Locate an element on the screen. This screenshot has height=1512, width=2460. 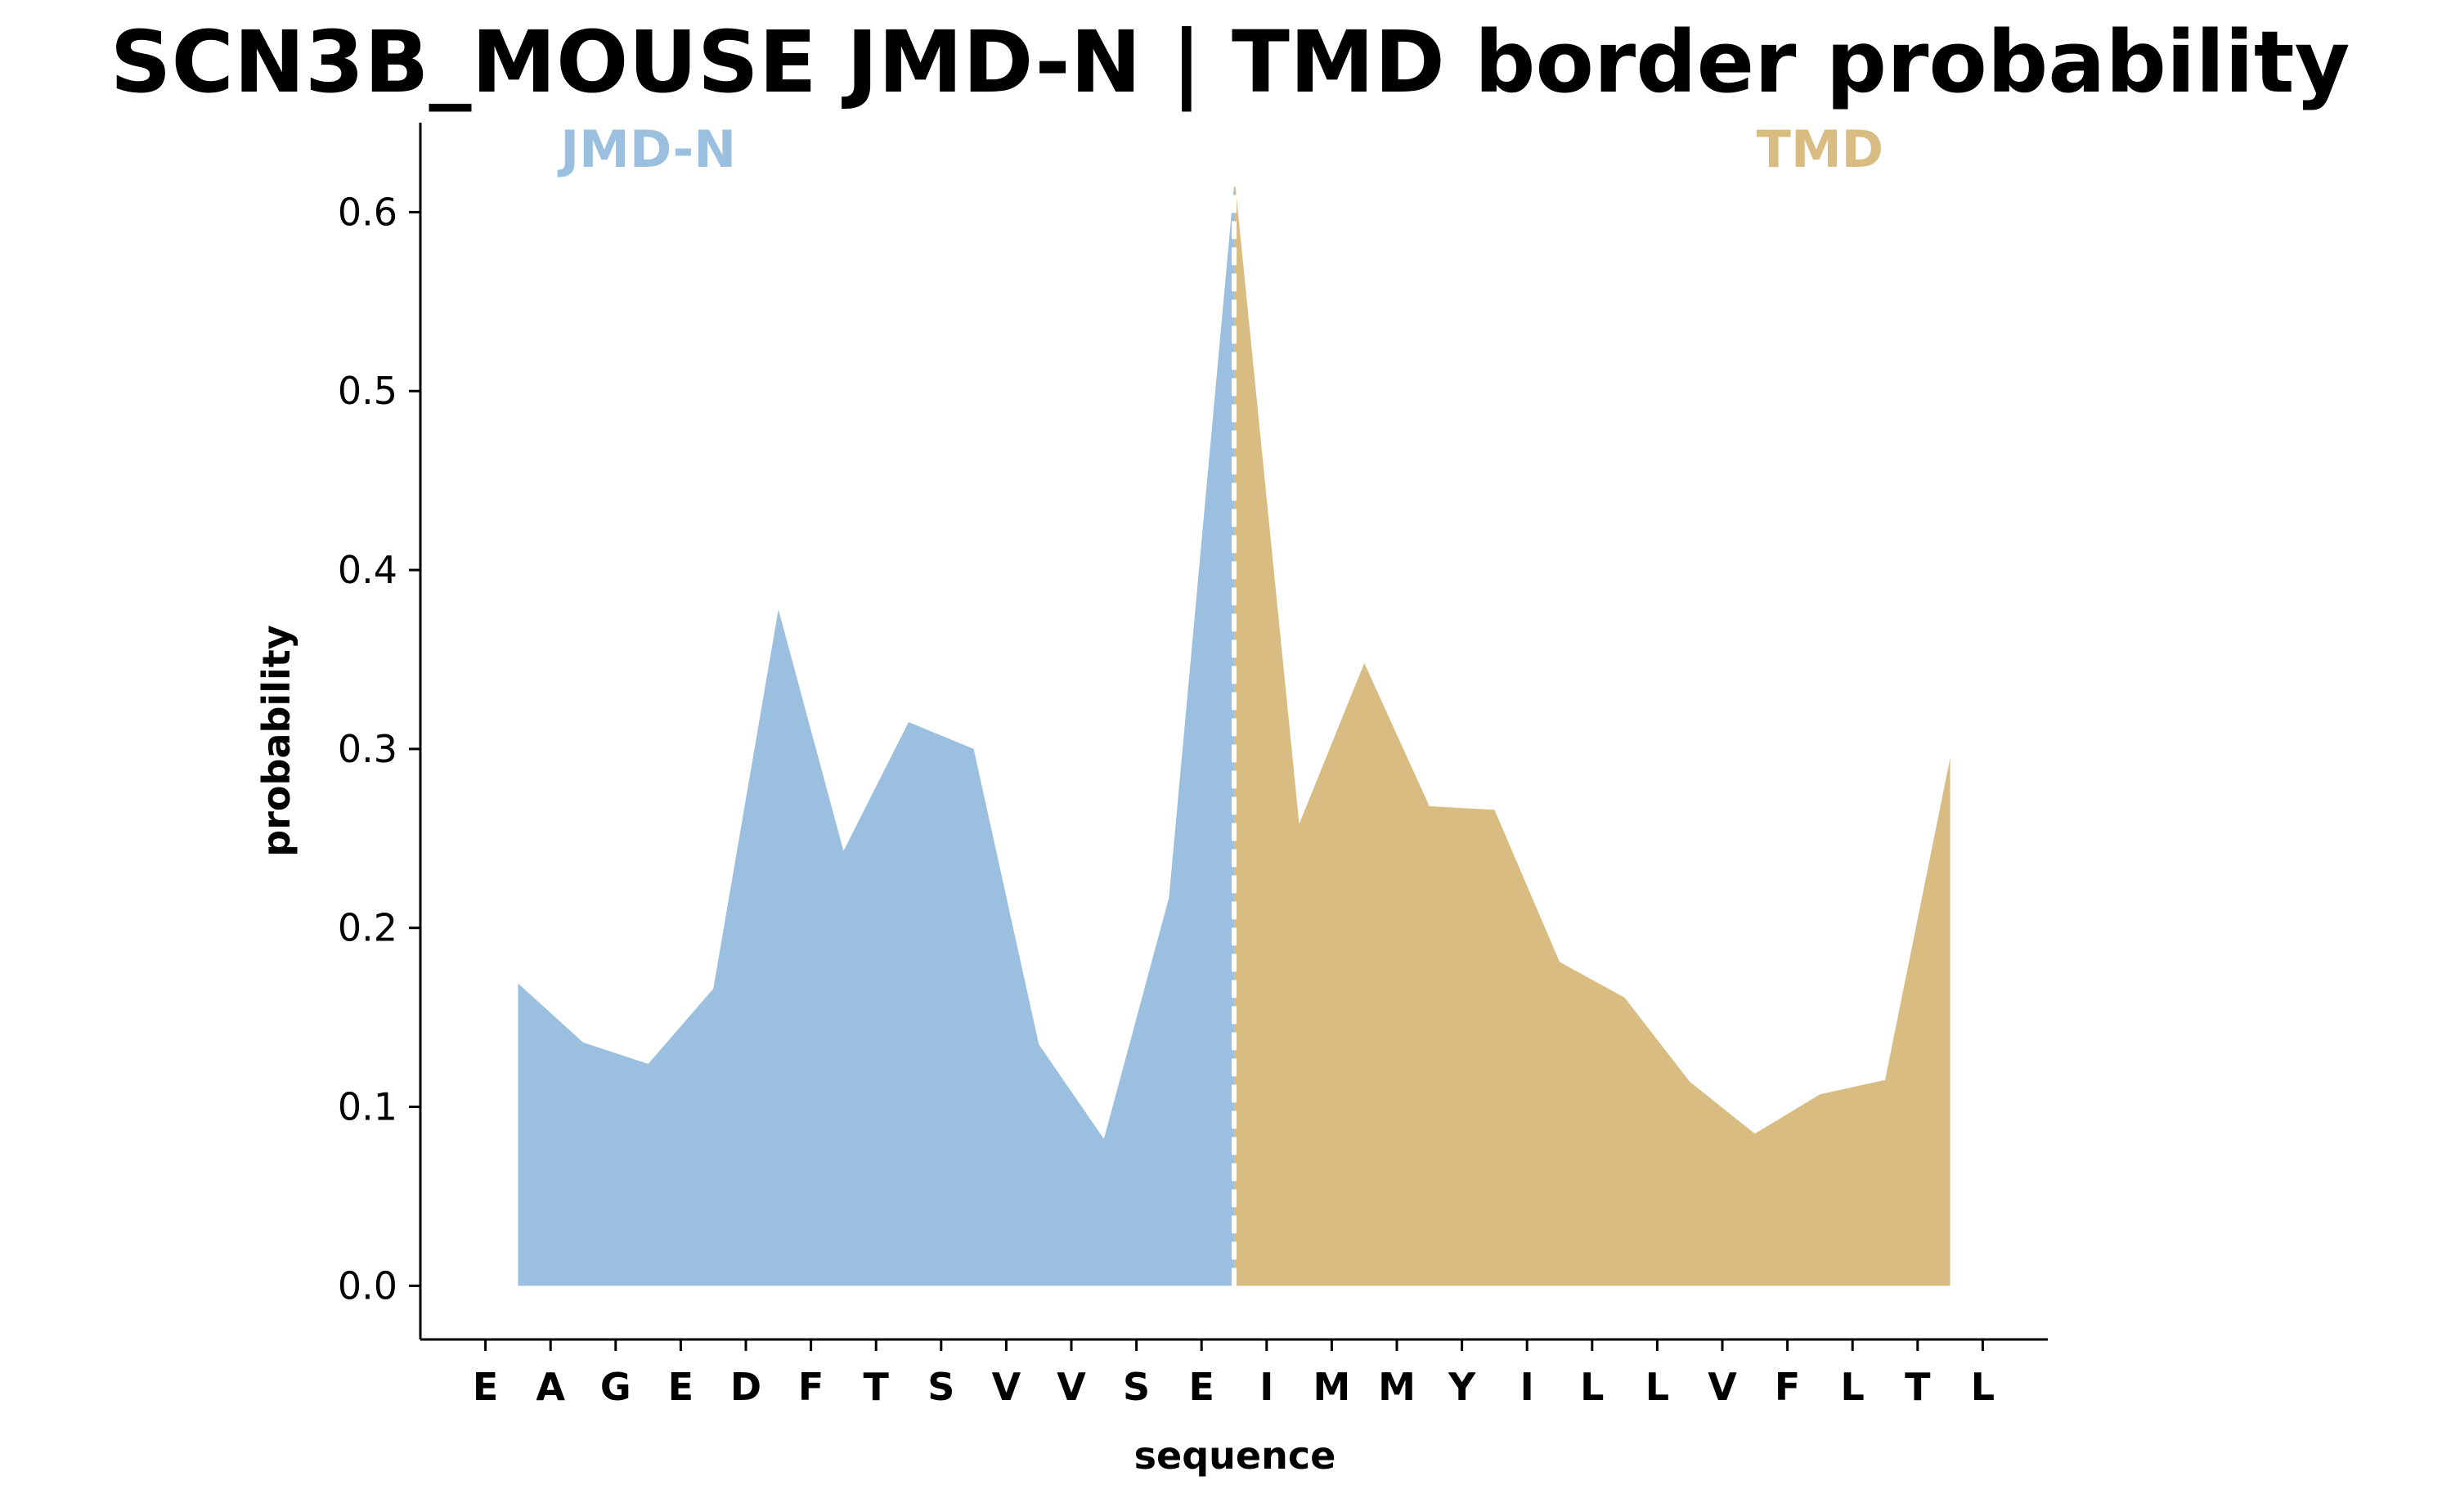
region-label-tmd: TMD is located at coordinates (1820, 149).